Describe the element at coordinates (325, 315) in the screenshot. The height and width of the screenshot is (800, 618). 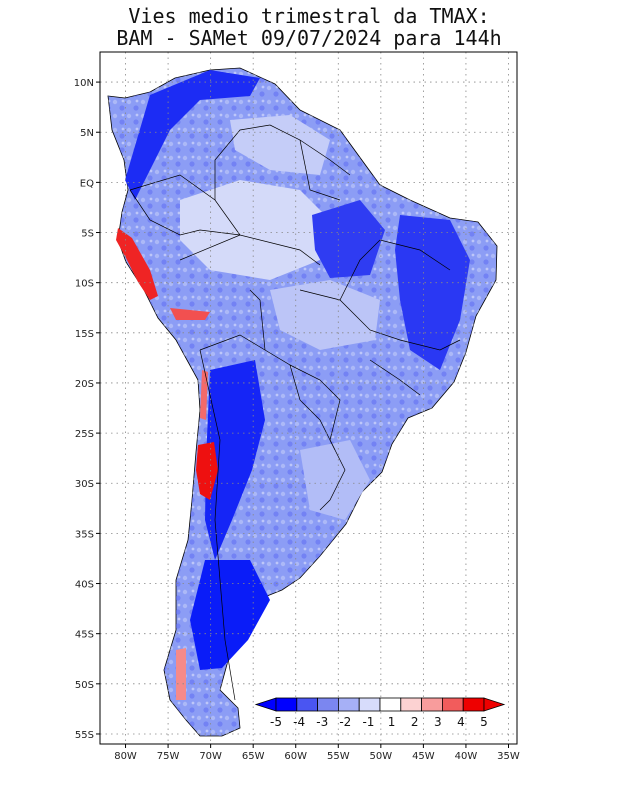
I see `region-weak-bias-central` at that location.